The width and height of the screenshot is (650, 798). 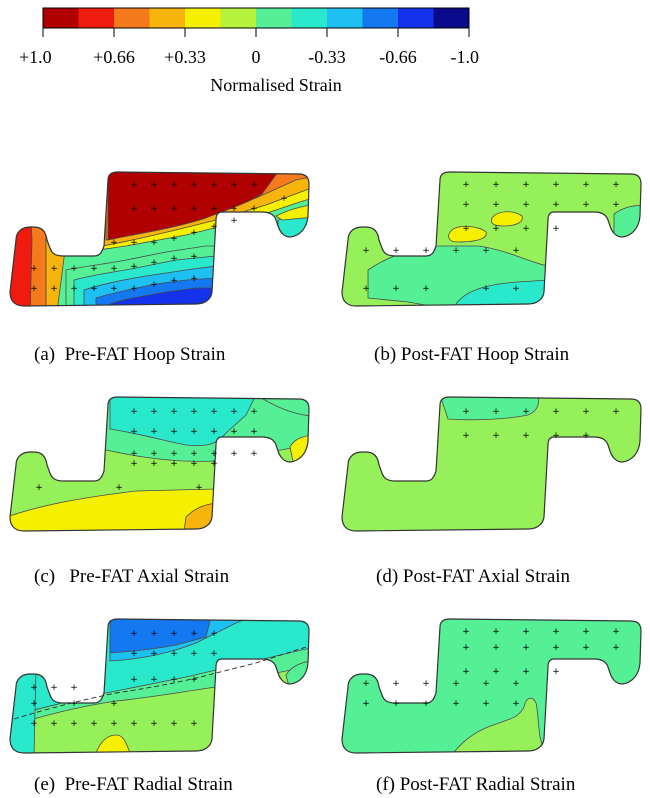 I want to click on colour-scale-title: Normalised Strain, so click(x=275, y=85).